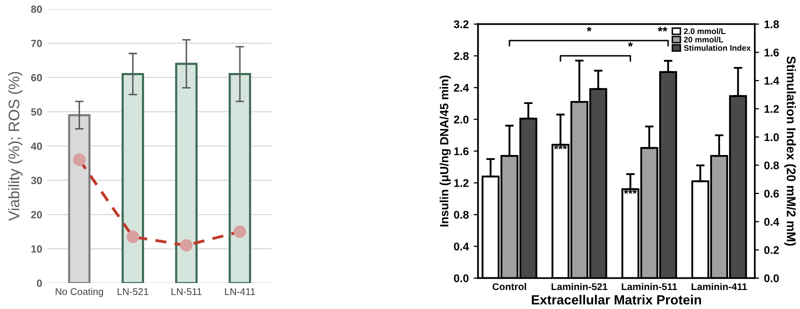 The width and height of the screenshot is (800, 309). Describe the element at coordinates (36, 146) in the screenshot. I see `y-tick-label: 40` at that location.